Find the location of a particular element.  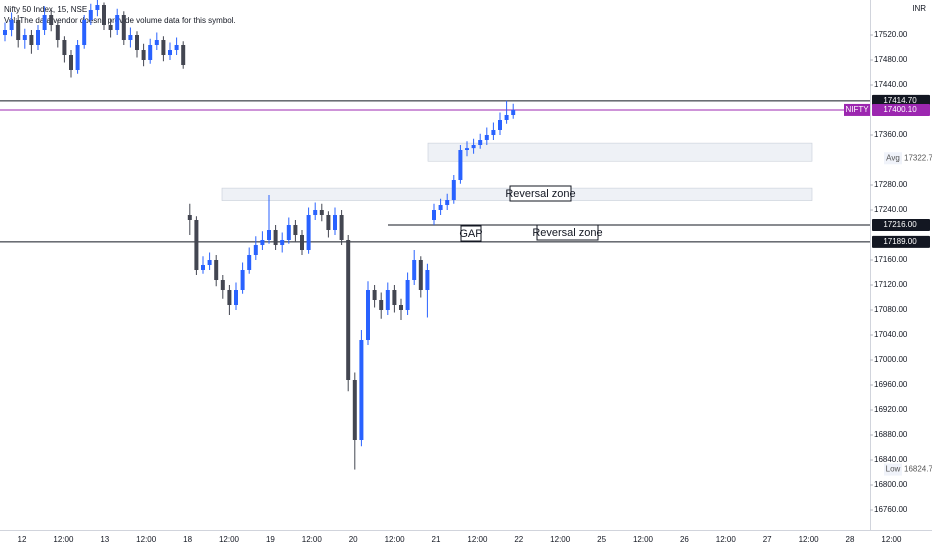

x-tick-label: 25 is located at coordinates (601, 539).